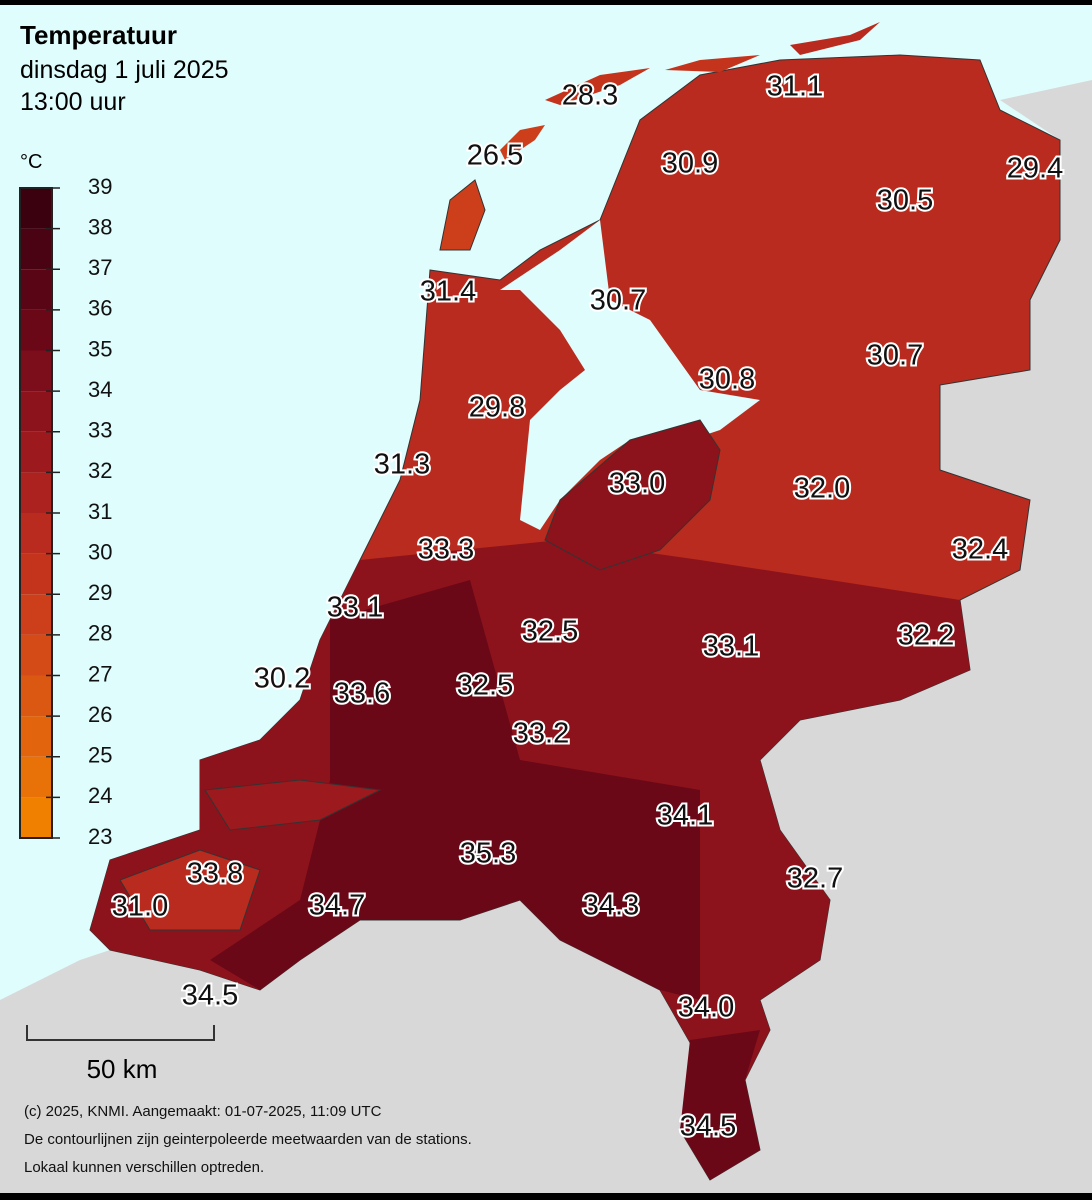 The height and width of the screenshot is (1200, 1092). I want to click on station-value: 31.4, so click(448, 292).